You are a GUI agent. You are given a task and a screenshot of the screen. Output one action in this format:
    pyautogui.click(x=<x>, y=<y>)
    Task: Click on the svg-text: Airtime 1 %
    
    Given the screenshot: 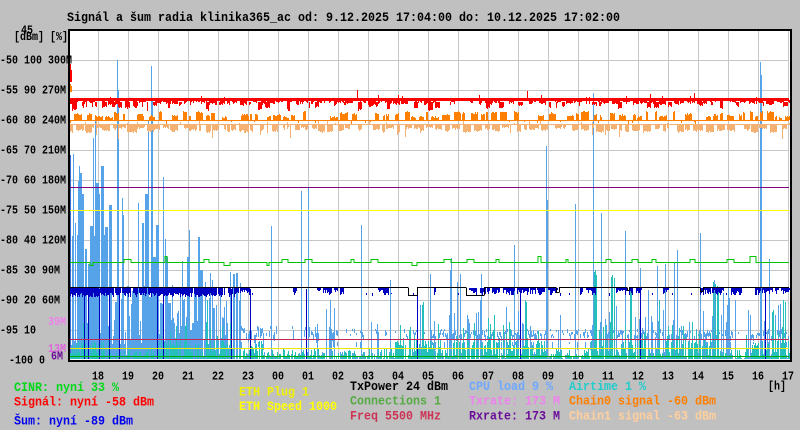 What is the action you would take?
    pyautogui.click(x=607, y=386)
    